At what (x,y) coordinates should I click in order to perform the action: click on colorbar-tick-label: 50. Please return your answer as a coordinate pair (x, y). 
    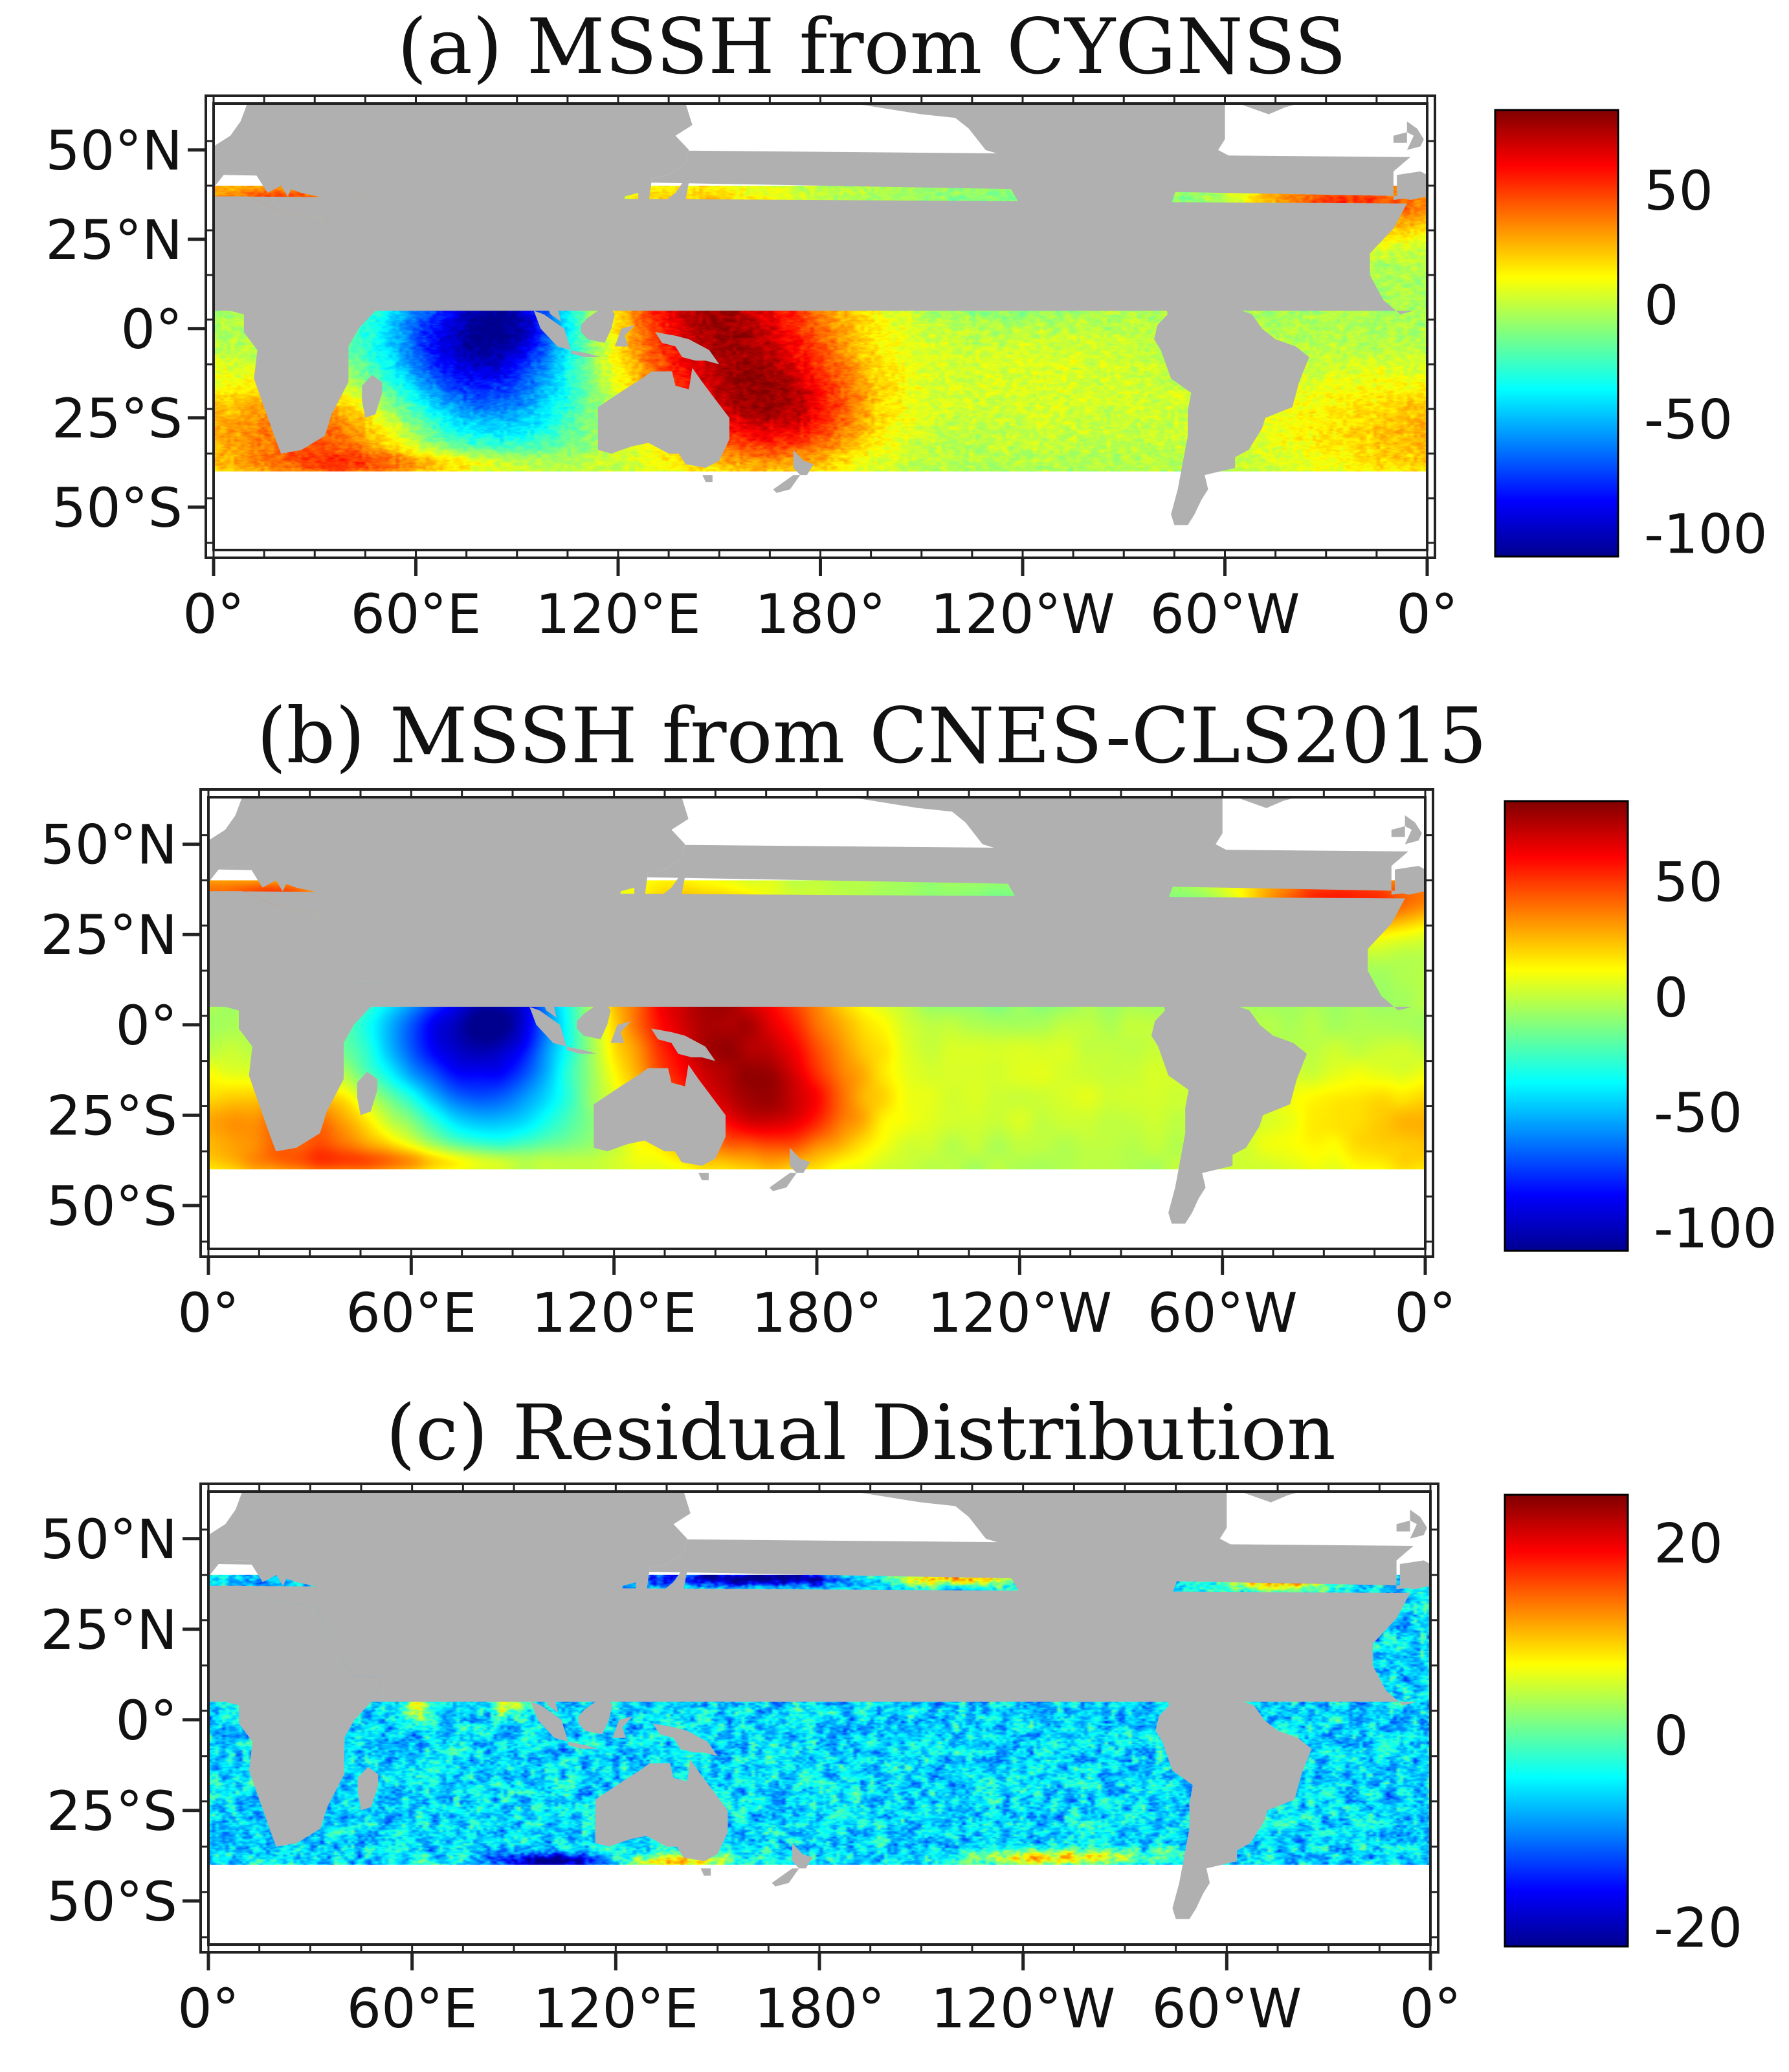
    Looking at the image, I should click on (1678, 191).